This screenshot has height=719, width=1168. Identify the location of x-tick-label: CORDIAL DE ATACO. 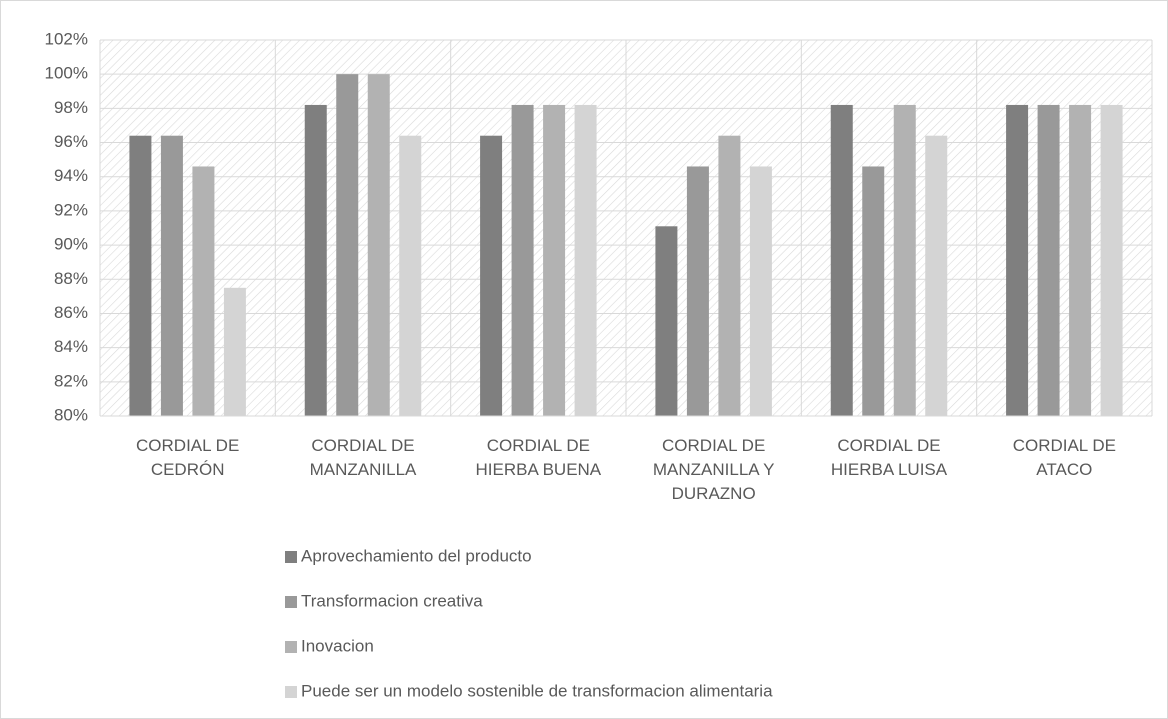
(1064, 457).